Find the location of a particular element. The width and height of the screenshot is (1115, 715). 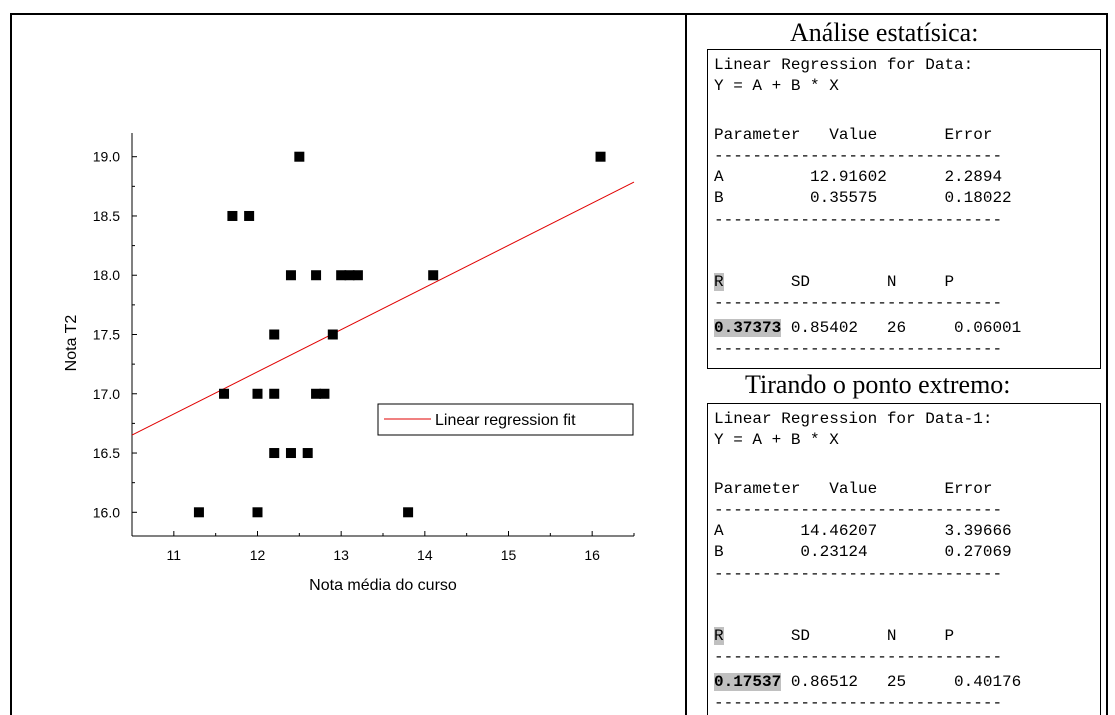

param-row-b: B 0.35575 0.18022 is located at coordinates (863, 198).